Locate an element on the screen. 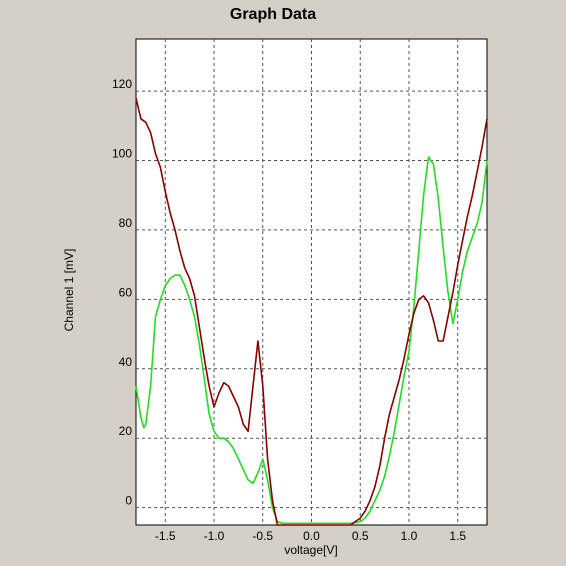  x-tick-label: -1.0 is located at coordinates (214, 536).